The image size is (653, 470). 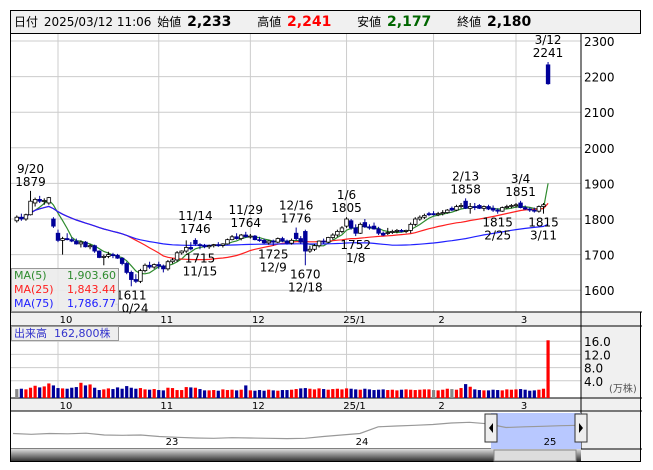 What do you see at coordinates (200, 258) in the screenshot?
I see `annotation-price: 1715` at bounding box center [200, 258].